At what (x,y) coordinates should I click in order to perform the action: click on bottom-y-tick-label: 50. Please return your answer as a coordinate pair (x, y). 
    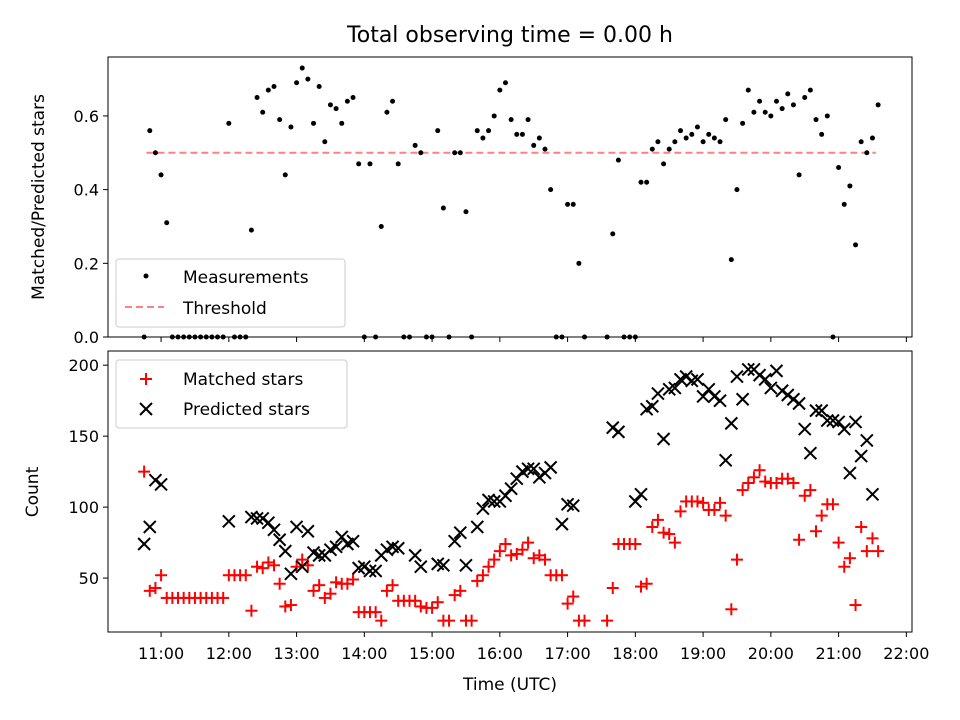
    Looking at the image, I should click on (89, 578).